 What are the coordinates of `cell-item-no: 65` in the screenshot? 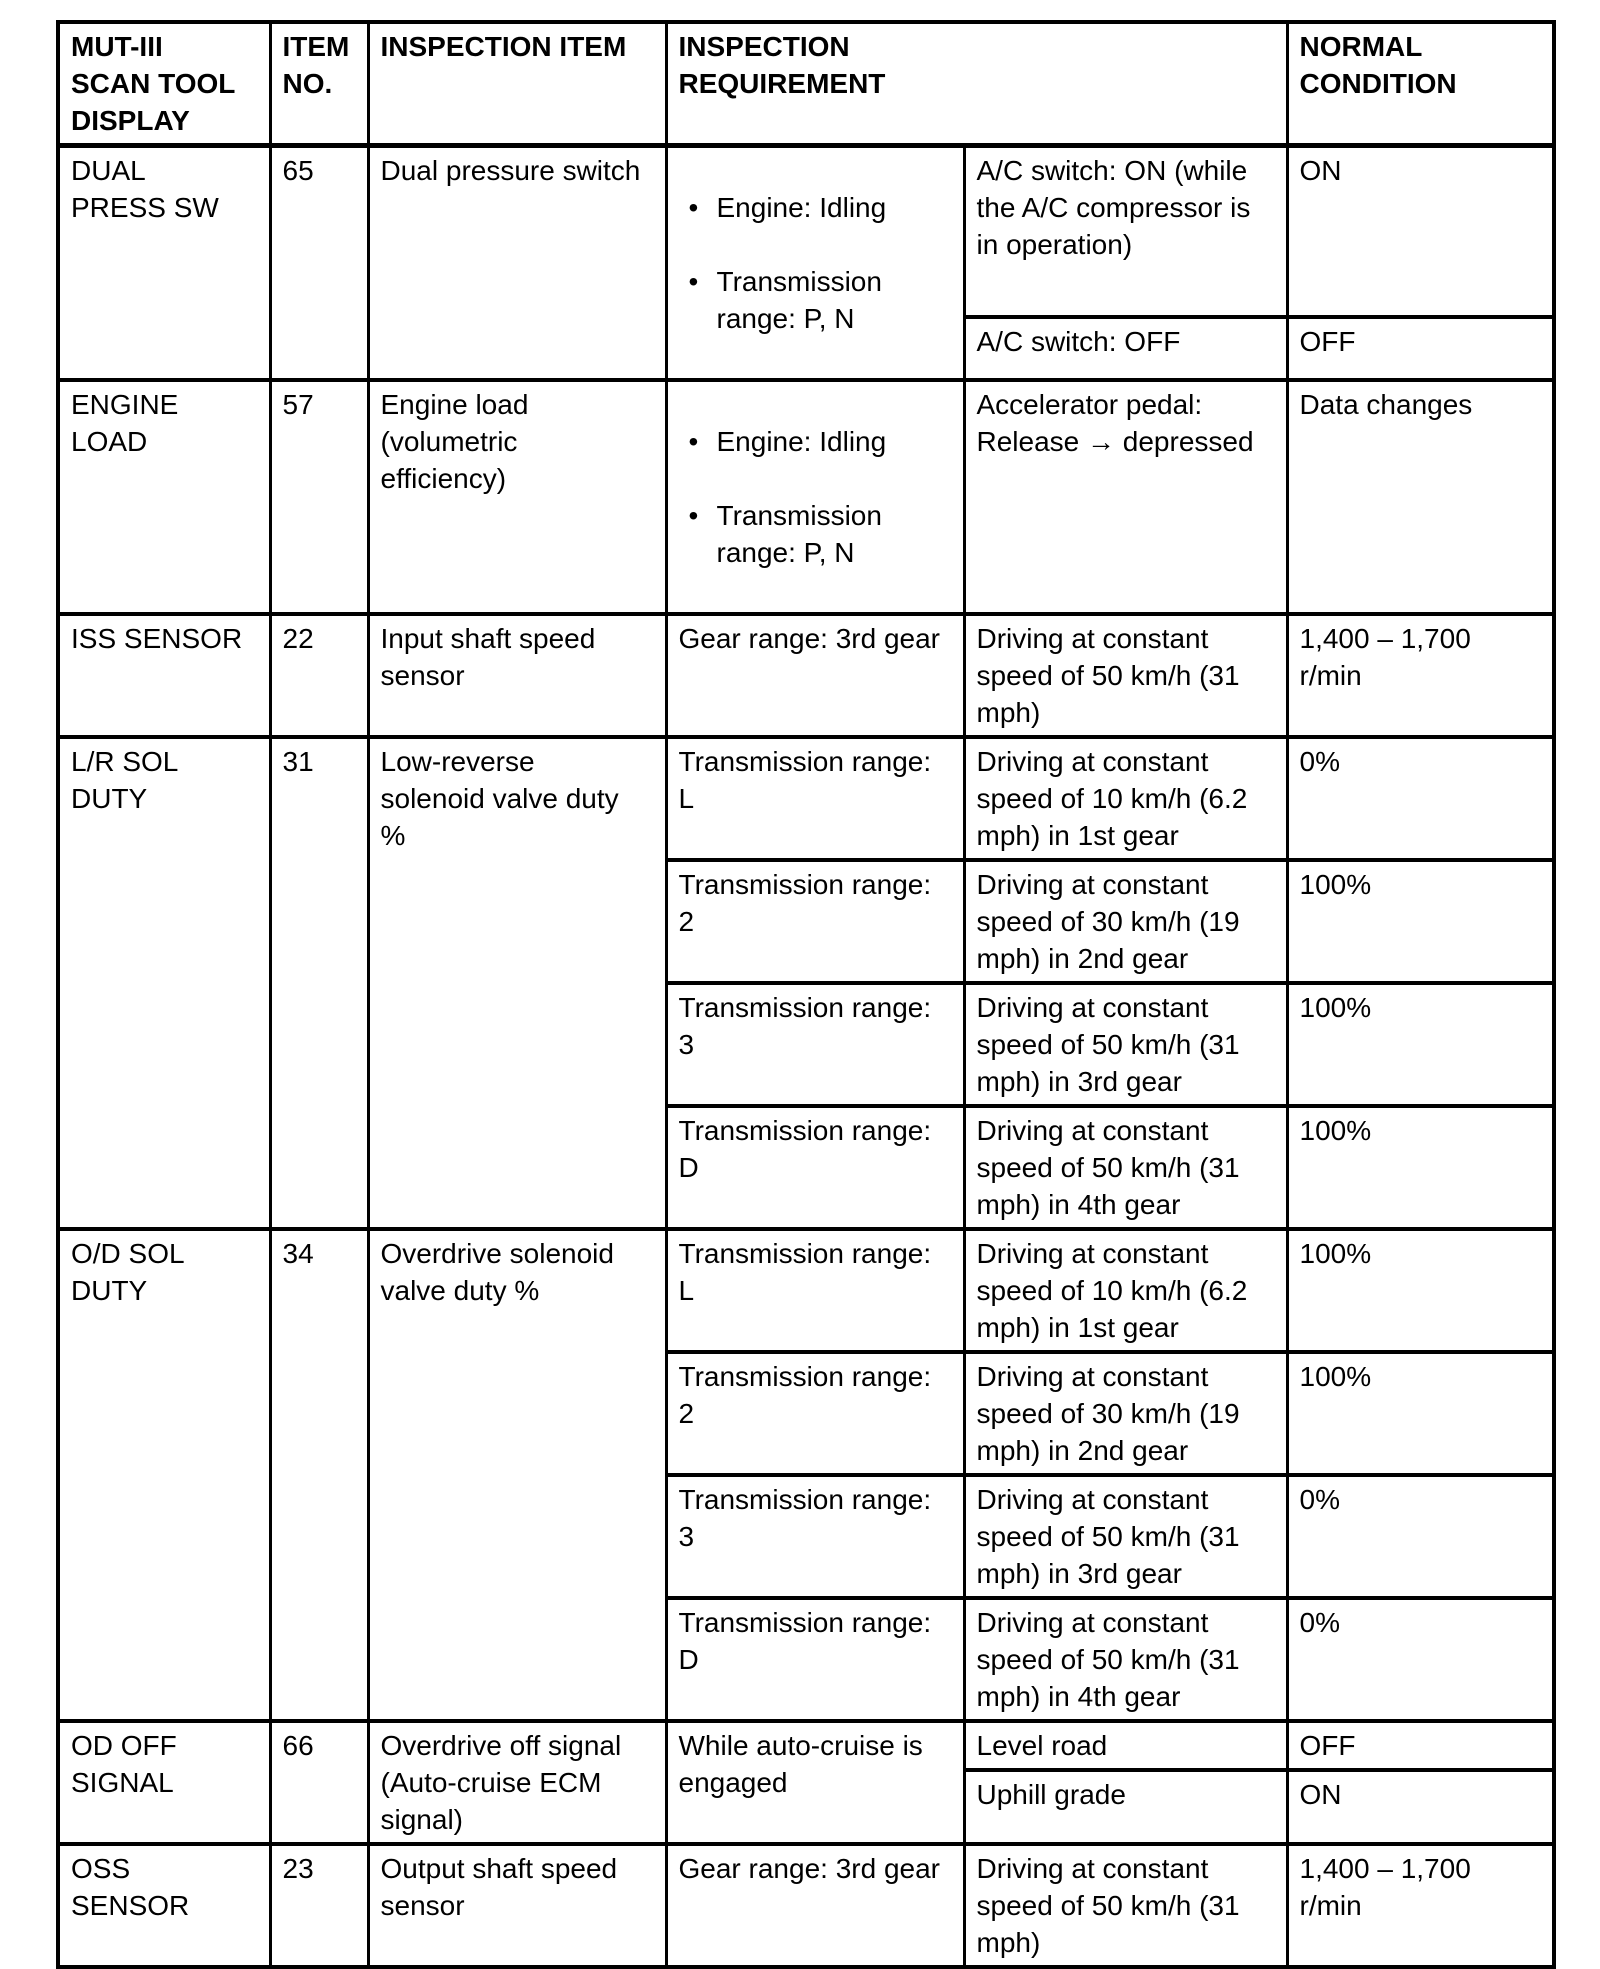 It's located at (319, 262).